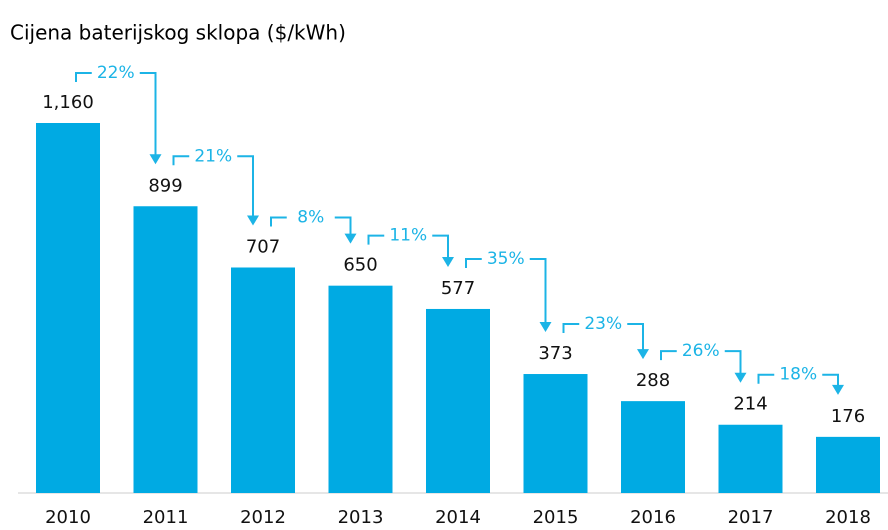  What do you see at coordinates (701, 351) in the screenshot?
I see `annotation: 26%` at bounding box center [701, 351].